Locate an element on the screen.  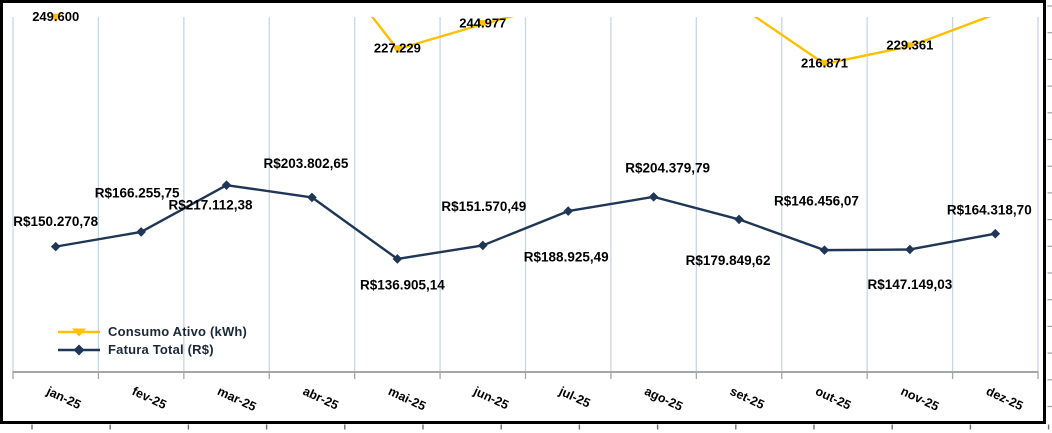
data-label: R$179.849,62 is located at coordinates (728, 260).